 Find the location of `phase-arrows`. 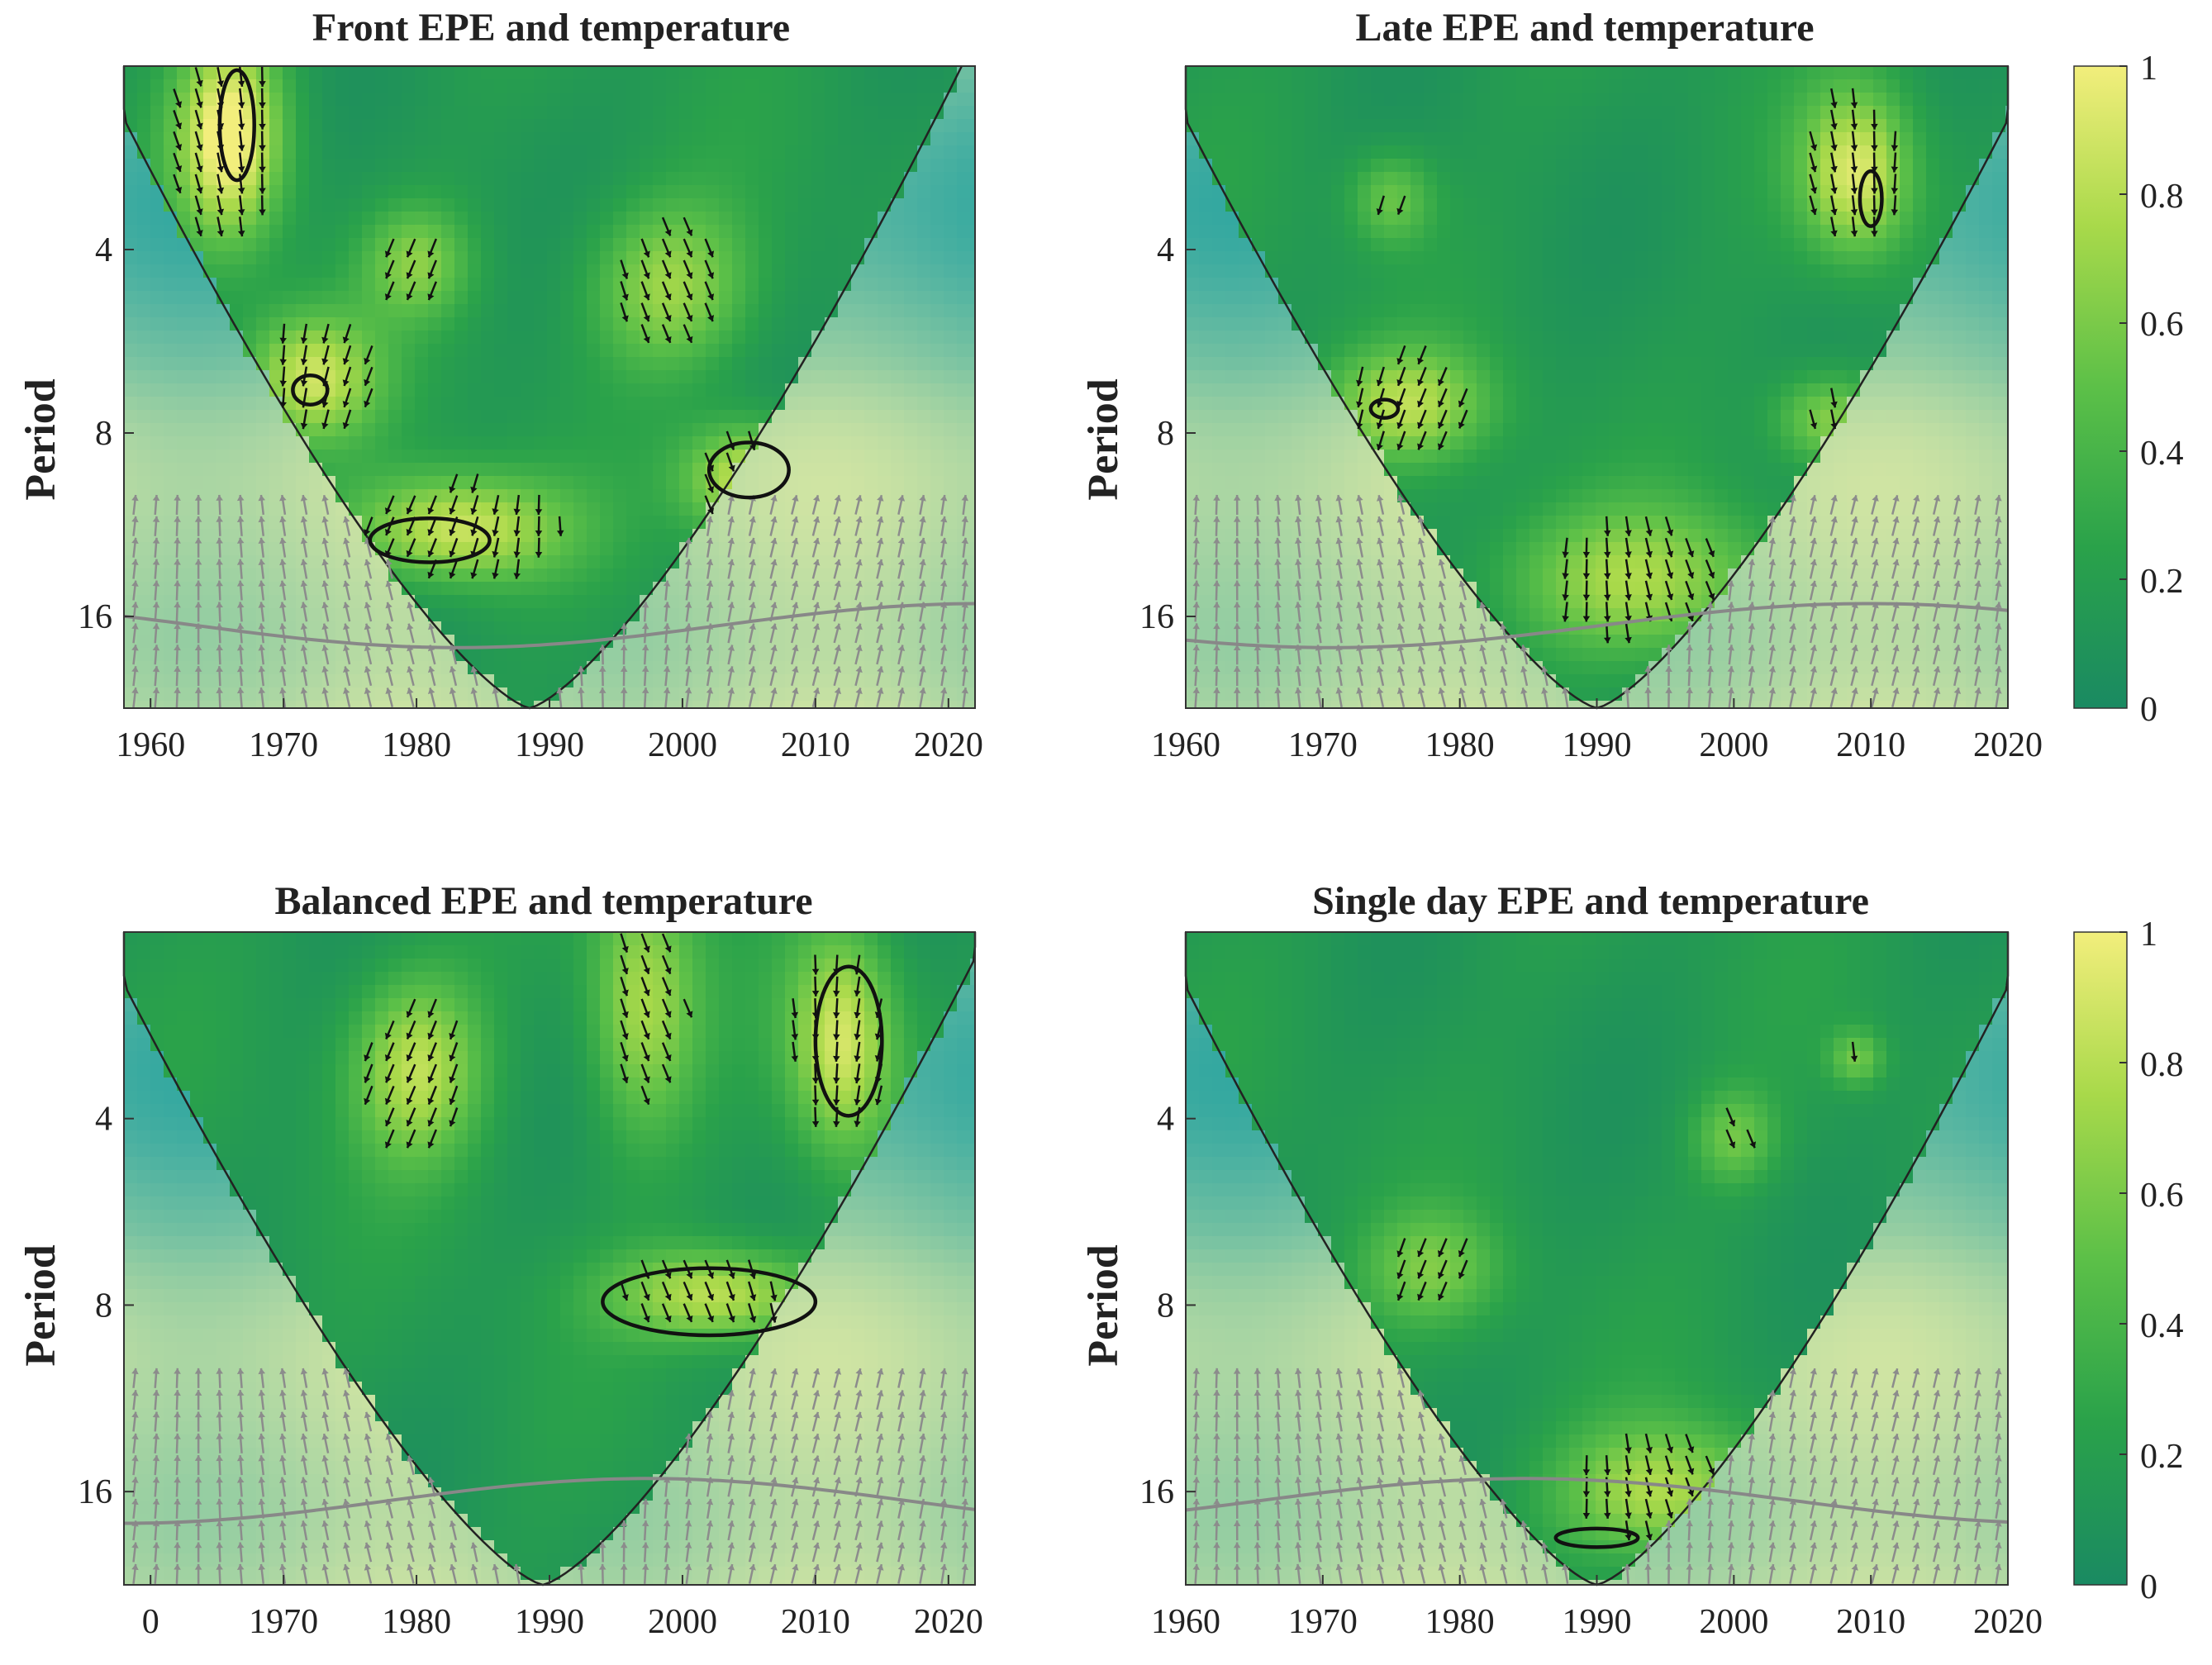

phase-arrows is located at coordinates (1597, 398).